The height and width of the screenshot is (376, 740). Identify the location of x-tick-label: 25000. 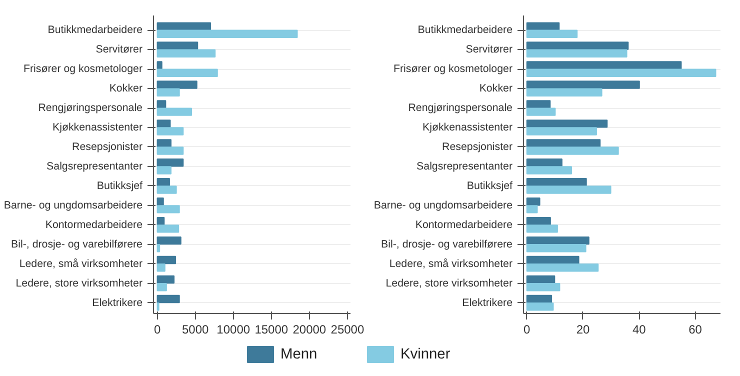
(347, 329).